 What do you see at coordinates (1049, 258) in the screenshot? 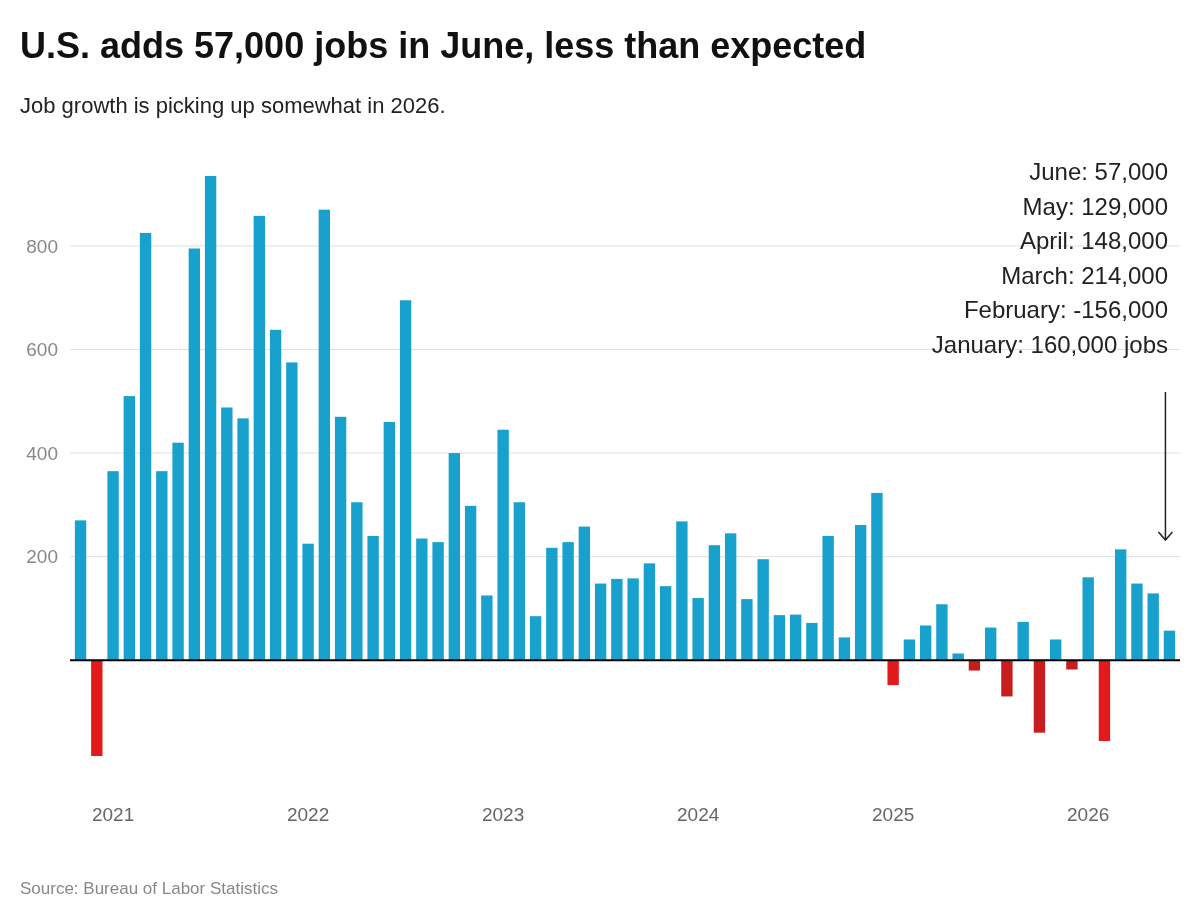
I see `annotation: June: 57,000 May: 129,000 April: 148,000 March: 214,000 February: -156,000 January: 160,000 jobs` at bounding box center [1049, 258].